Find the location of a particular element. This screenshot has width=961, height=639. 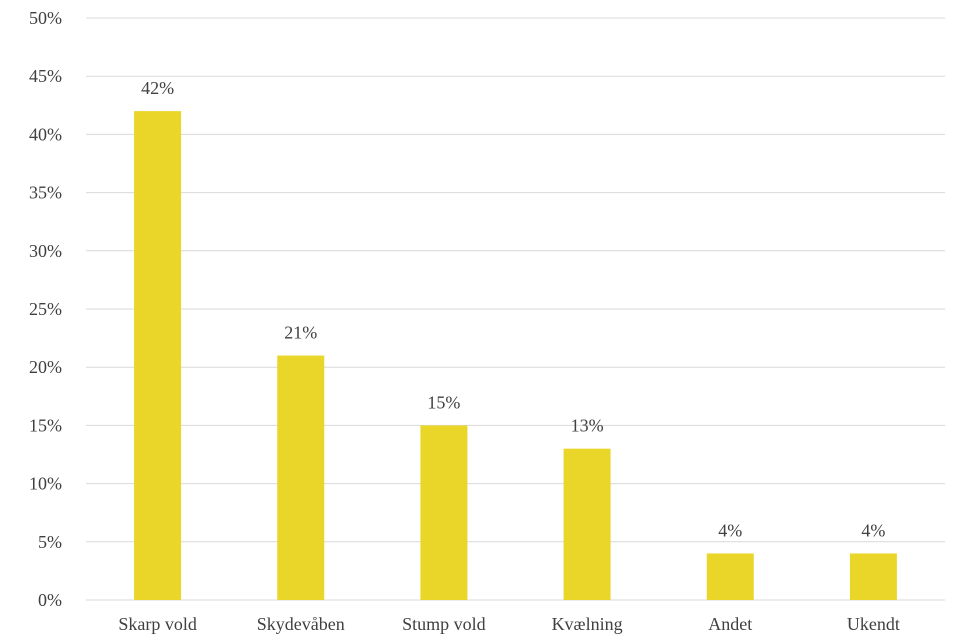

y-tick-label: 0% is located at coordinates (50, 600).